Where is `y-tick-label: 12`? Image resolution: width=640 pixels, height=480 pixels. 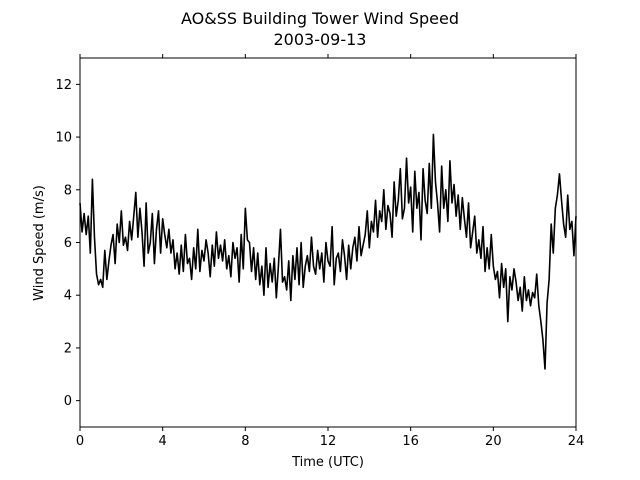 y-tick-label: 12 is located at coordinates (63, 85).